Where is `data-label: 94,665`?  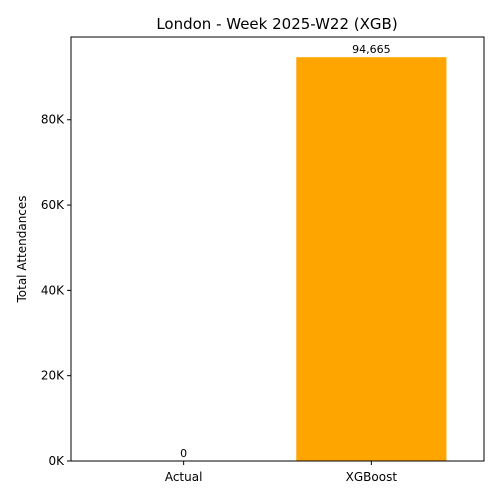 data-label: 94,665 is located at coordinates (371, 49).